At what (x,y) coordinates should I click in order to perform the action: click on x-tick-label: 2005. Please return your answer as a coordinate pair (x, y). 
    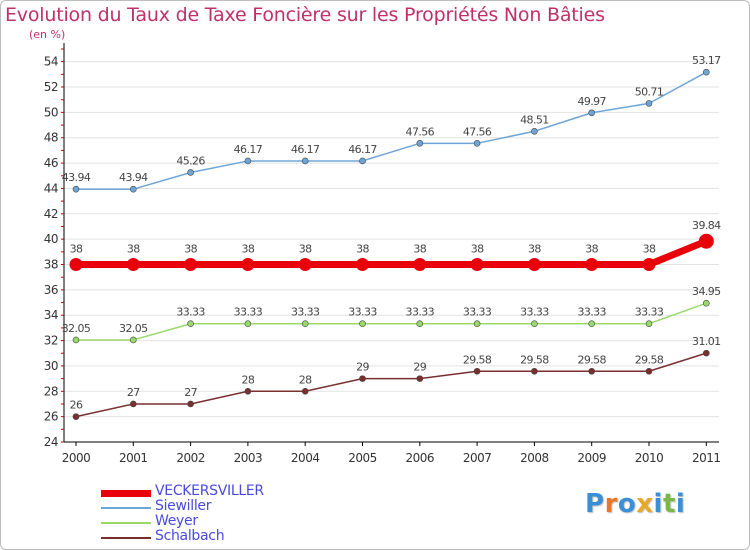
    Looking at the image, I should click on (362, 458).